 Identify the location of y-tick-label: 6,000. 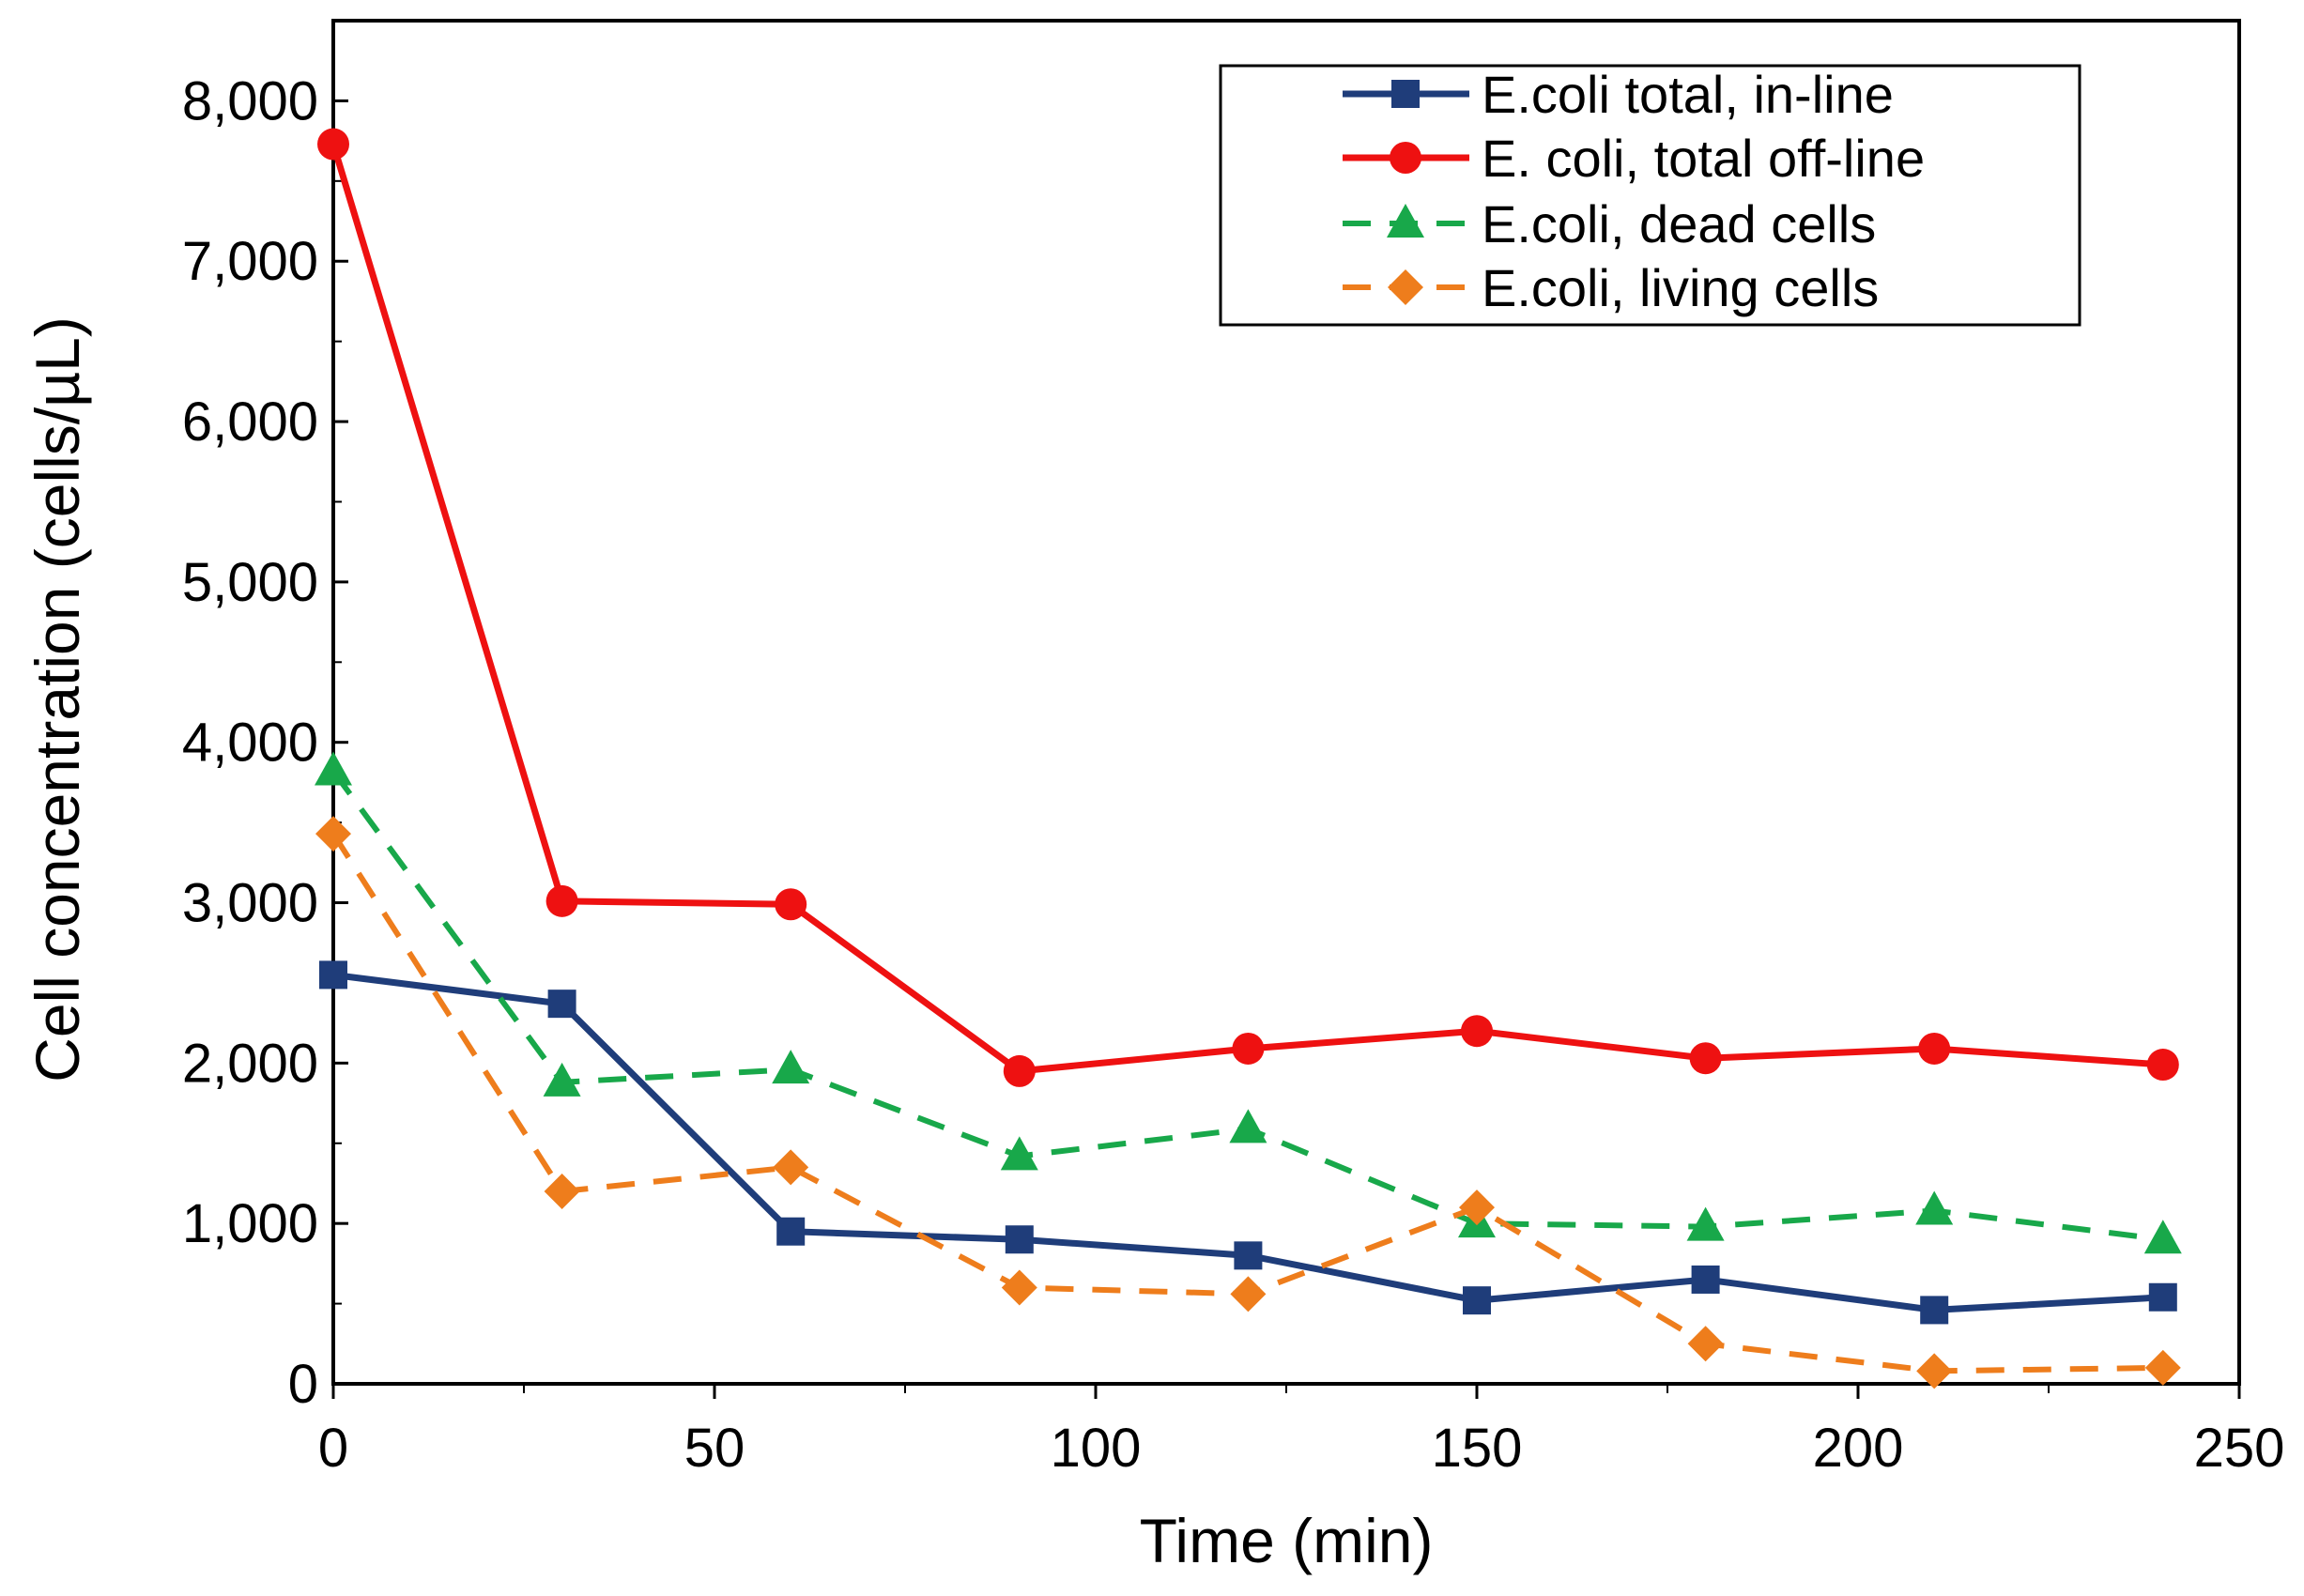
(250, 422).